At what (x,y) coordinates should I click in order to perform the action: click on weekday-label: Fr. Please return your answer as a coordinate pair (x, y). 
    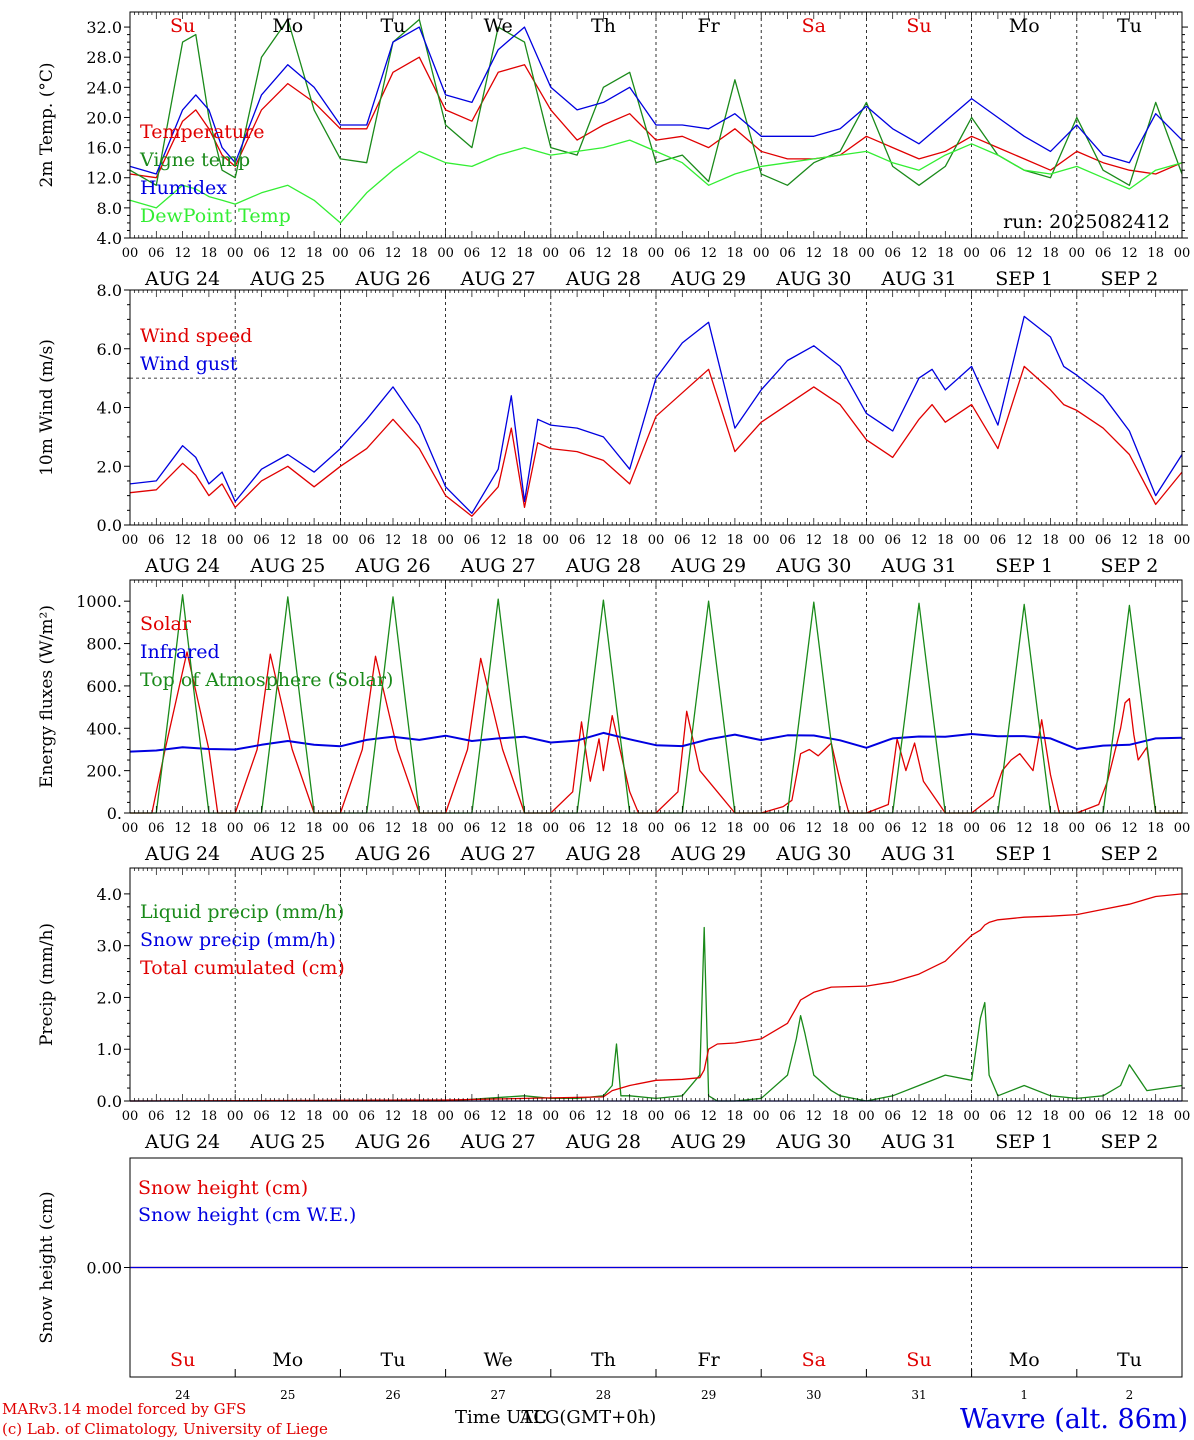
    Looking at the image, I should click on (708, 26).